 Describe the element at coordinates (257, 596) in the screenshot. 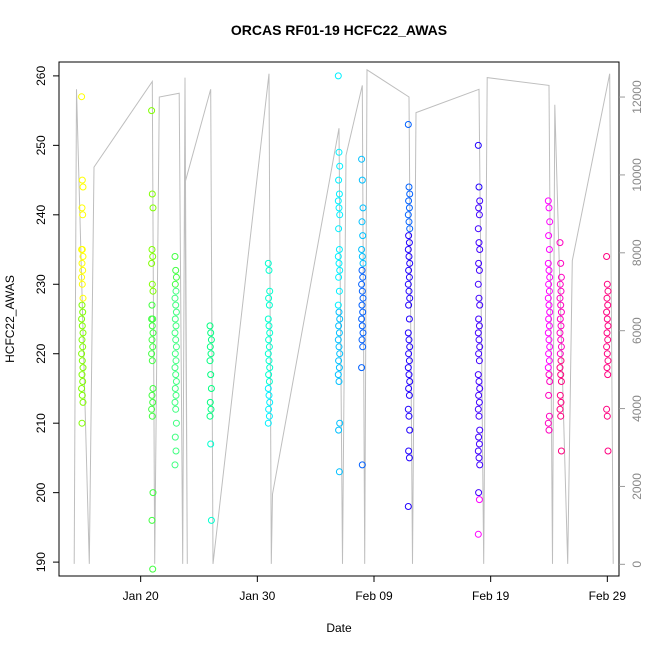

I see `x-tick-label: Jan 30` at that location.